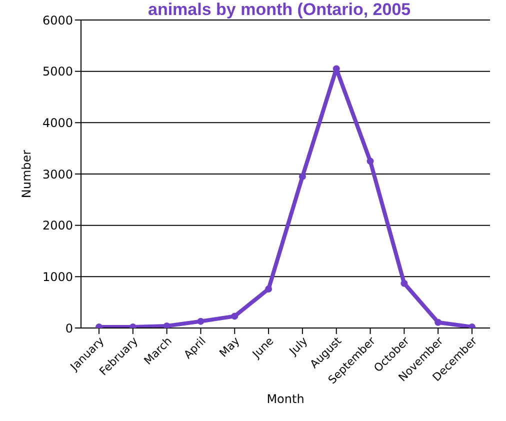 This screenshot has height=421, width=506. I want to click on y-tick-label: 0, so click(69, 328).